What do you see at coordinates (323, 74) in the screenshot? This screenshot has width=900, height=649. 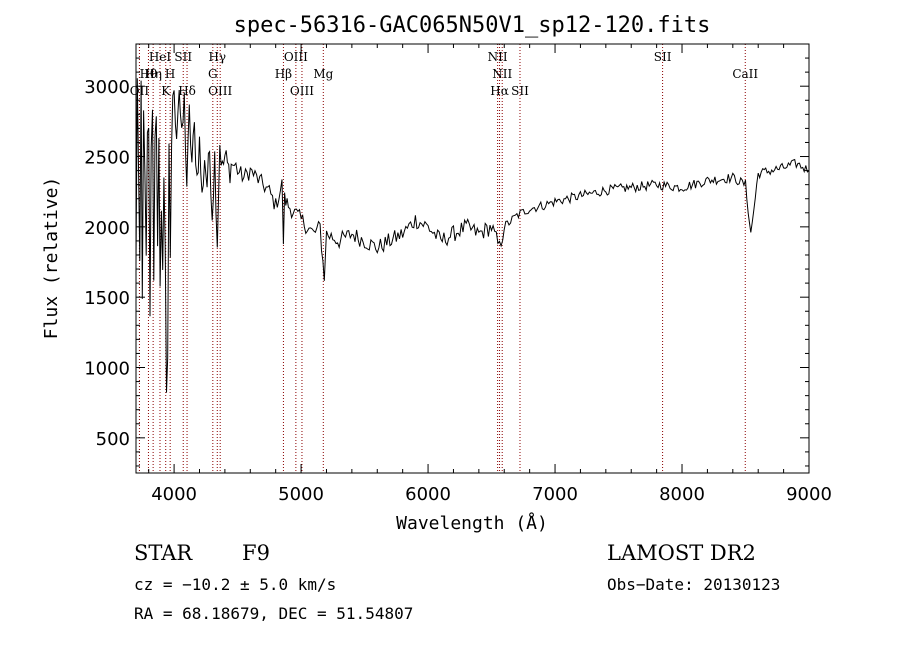 I see `line-marker-label: Mg` at bounding box center [323, 74].